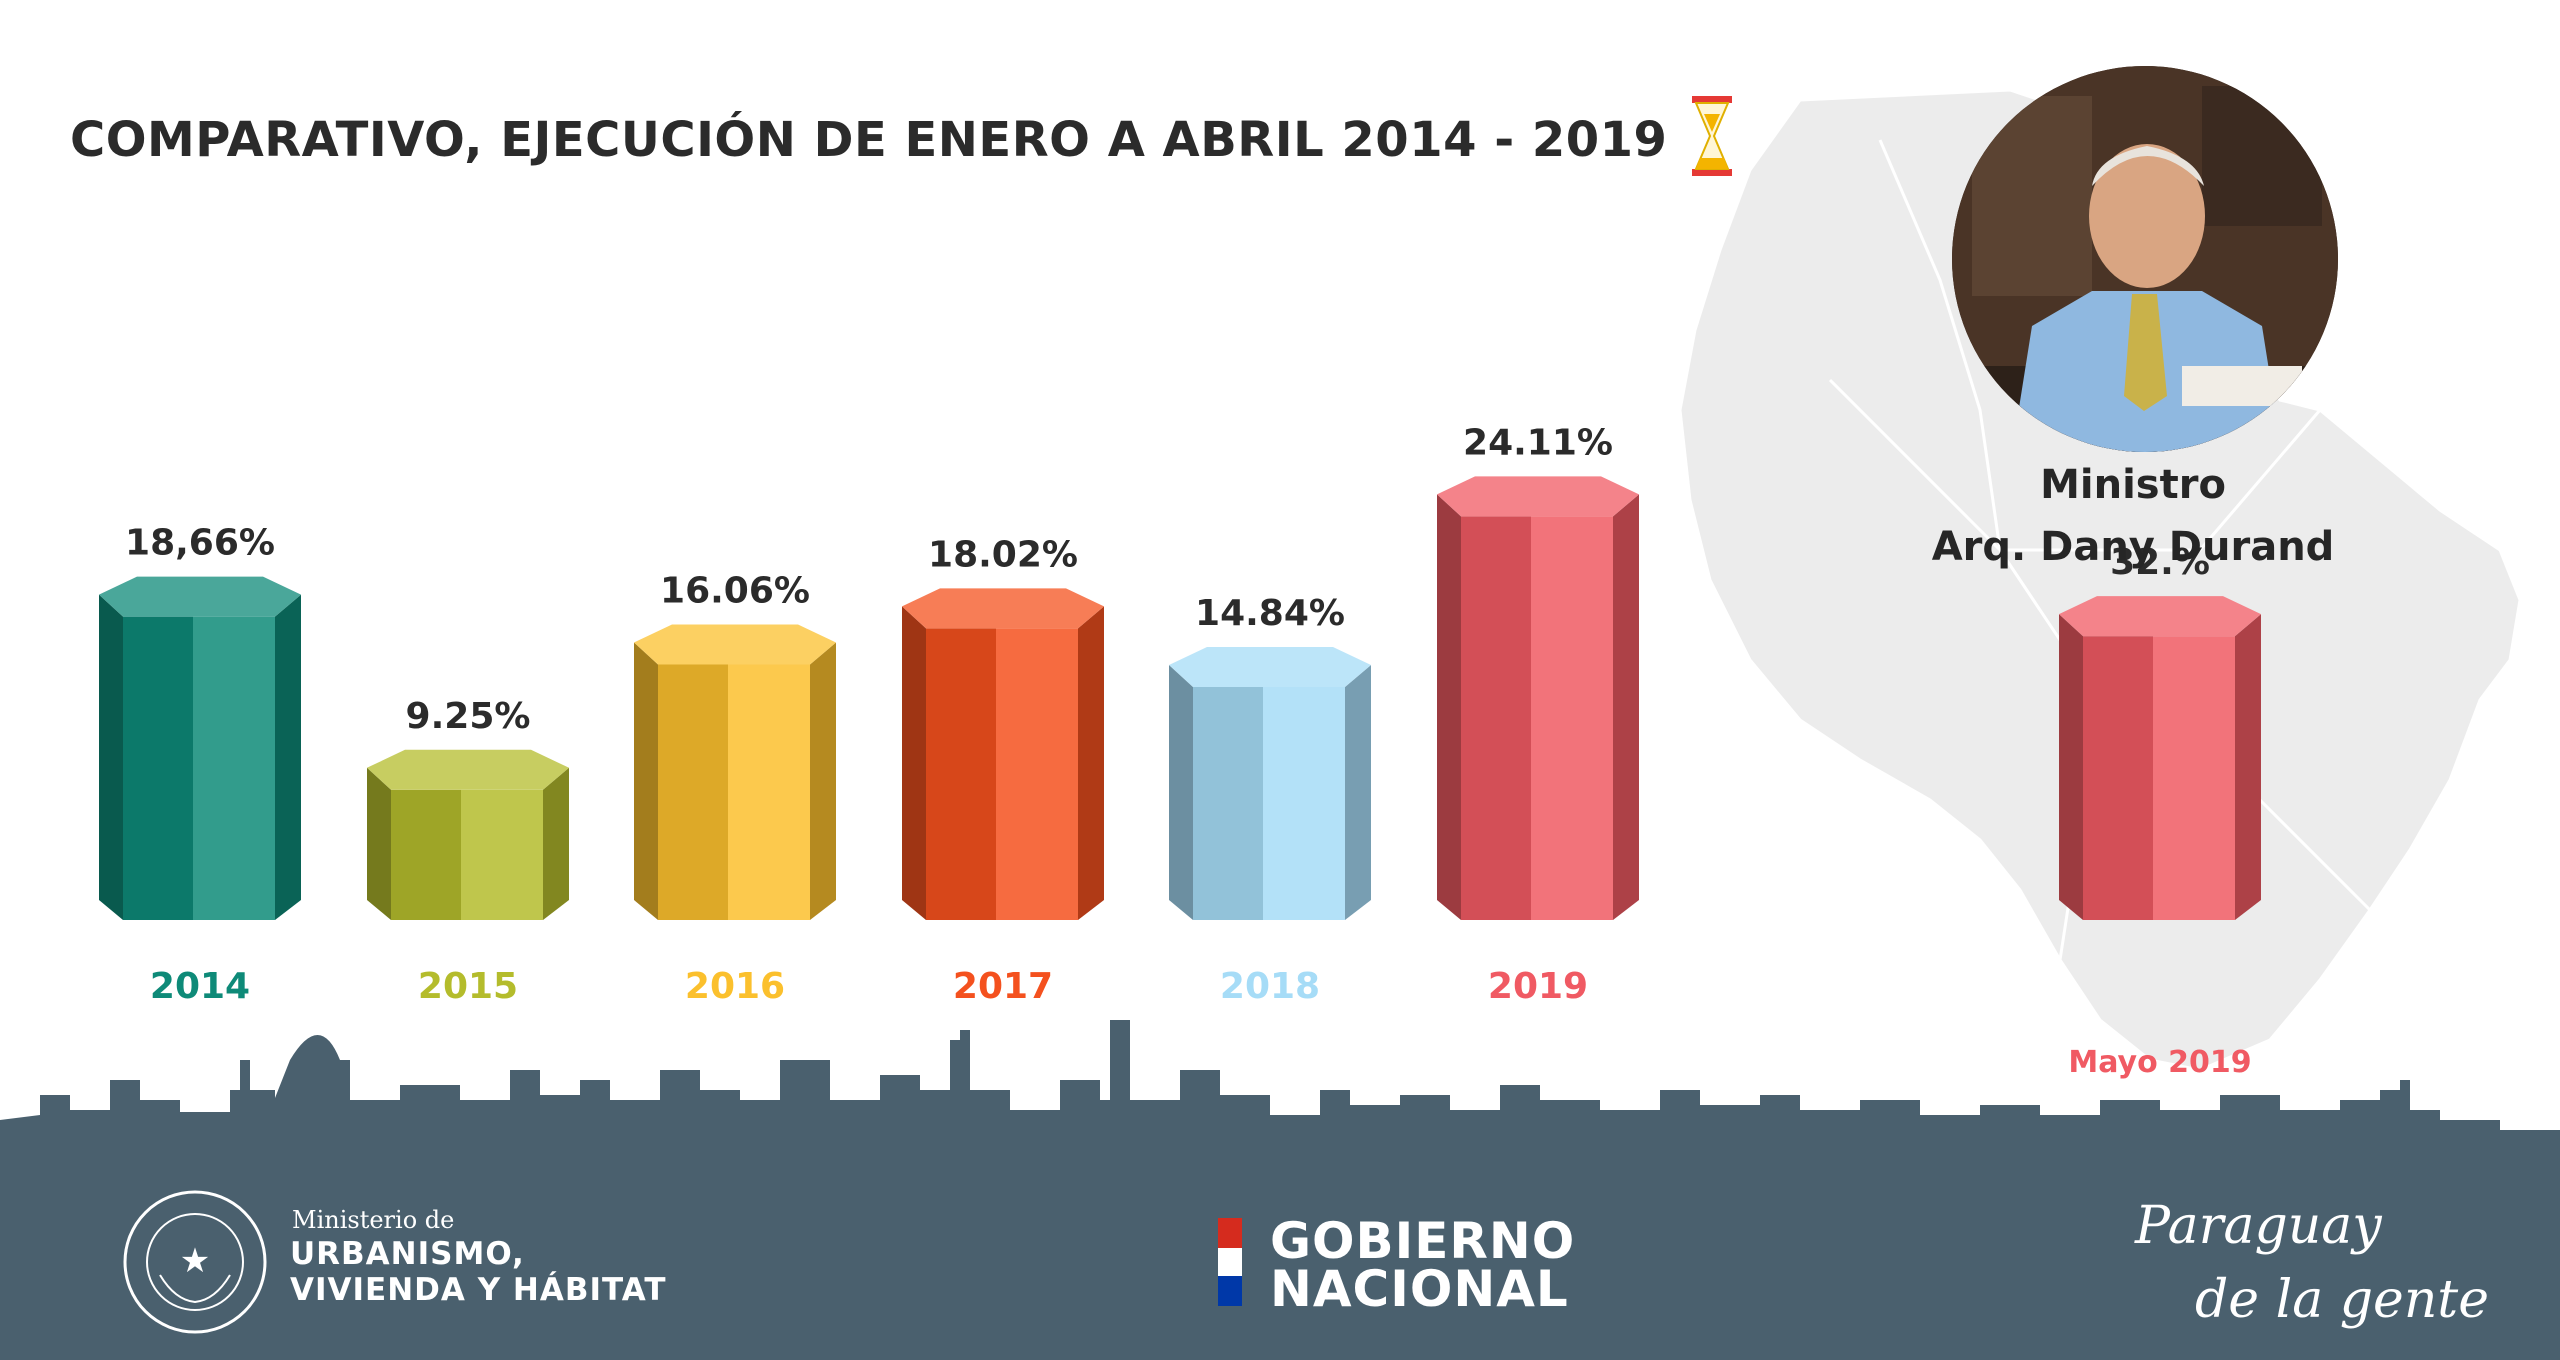 The image size is (2560, 1360). I want to click on bar-2018, so click(1270, 783).